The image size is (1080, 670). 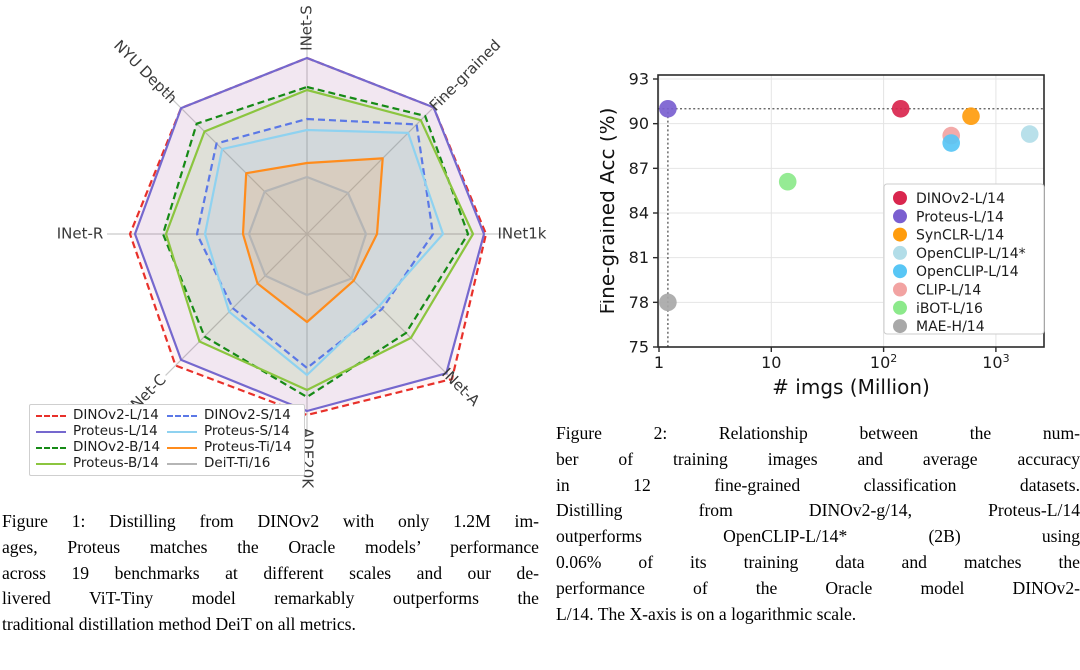 What do you see at coordinates (116, 463) in the screenshot?
I see `legend-label: Proteus-B/14` at bounding box center [116, 463].